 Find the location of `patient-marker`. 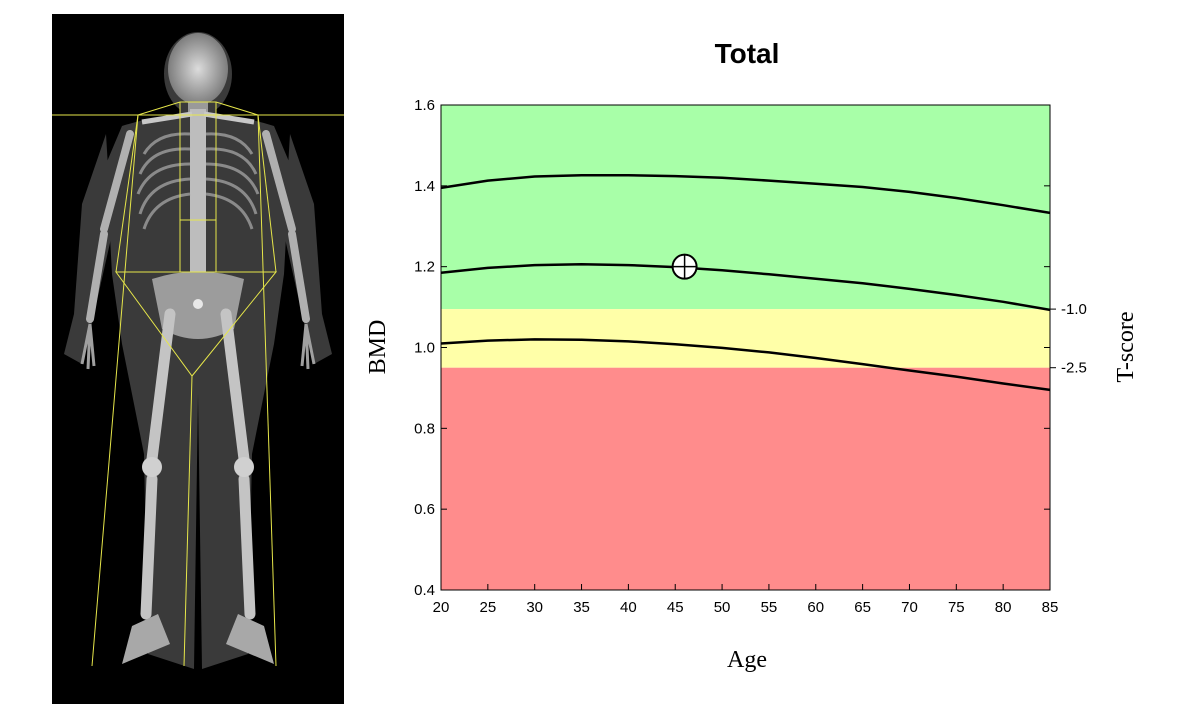

patient-marker is located at coordinates (684, 266).